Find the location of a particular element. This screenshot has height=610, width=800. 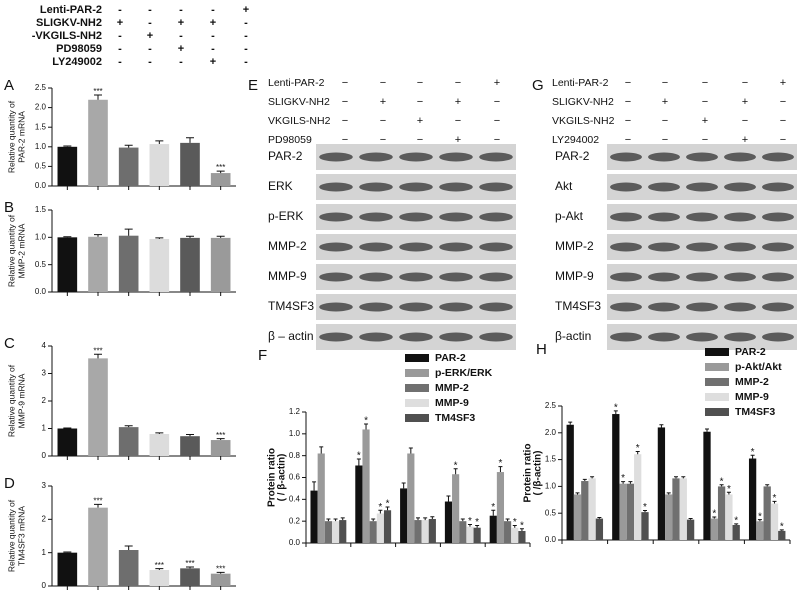

y-tick-label: 1.0 is located at coordinates (551, 486).